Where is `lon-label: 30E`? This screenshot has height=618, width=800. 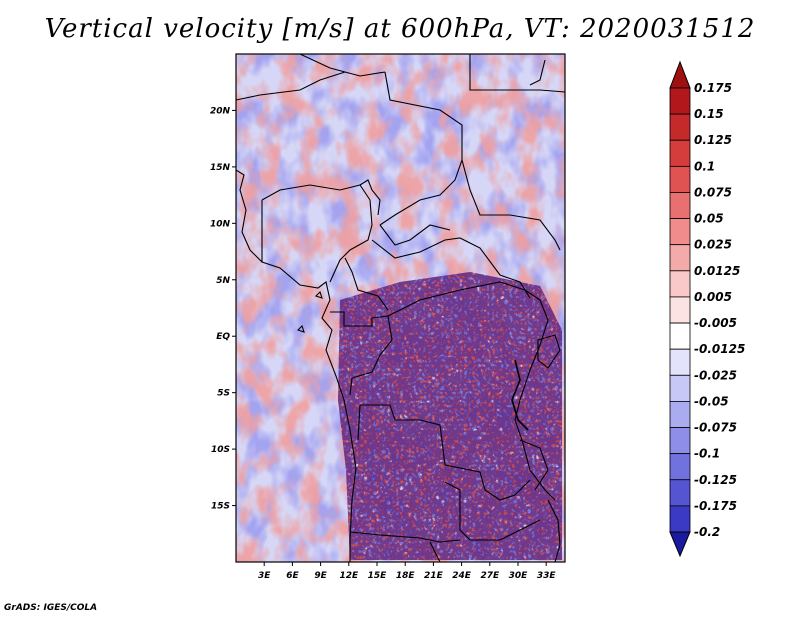 lon-label: 30E is located at coordinates (519, 576).